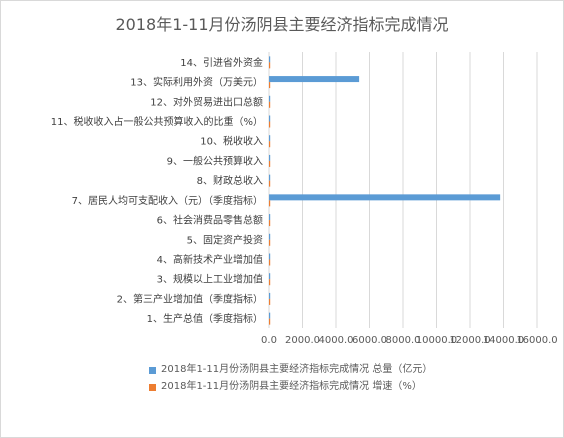 The width and height of the screenshot is (564, 438). Describe the element at coordinates (469, 340) in the screenshot. I see `x-tick-label: 12000.0` at that location.